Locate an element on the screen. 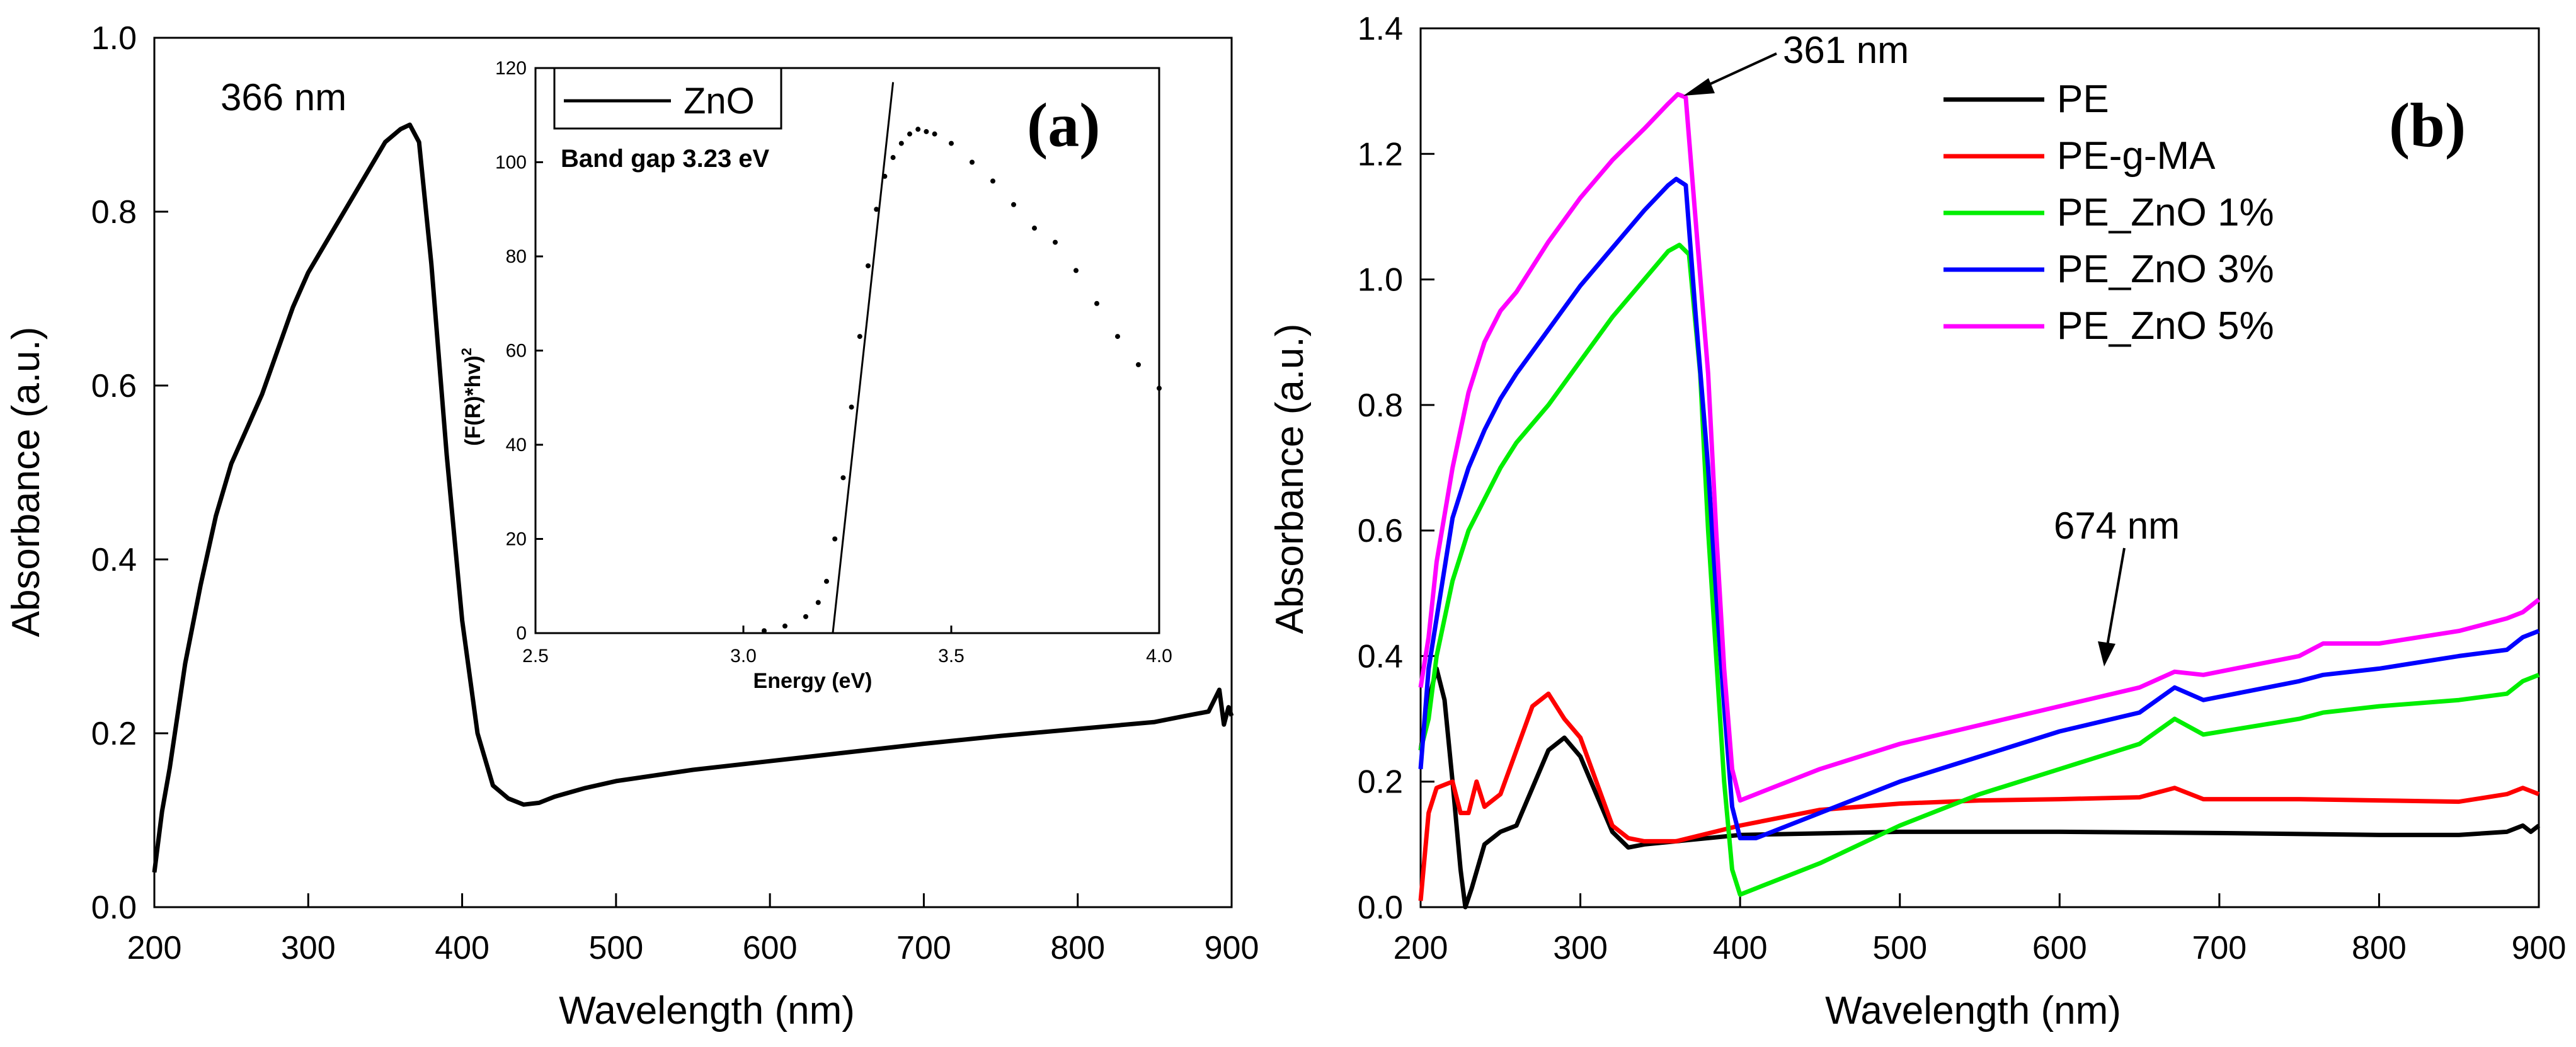  inset-y-tick-label: 120 is located at coordinates (511, 68).